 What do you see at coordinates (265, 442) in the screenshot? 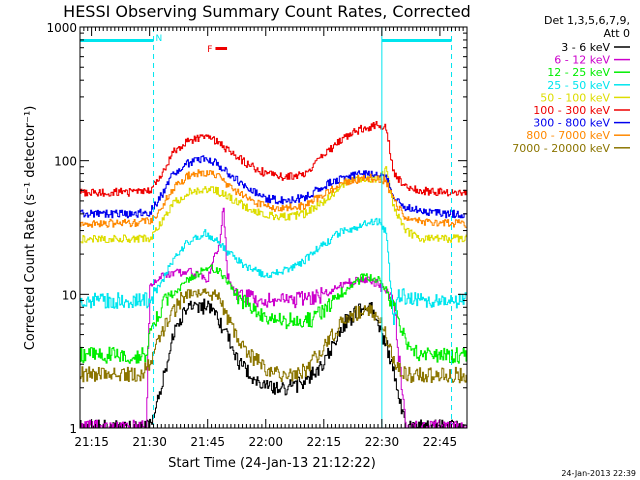
I see `x-tick-label: 22:00` at bounding box center [265, 442].